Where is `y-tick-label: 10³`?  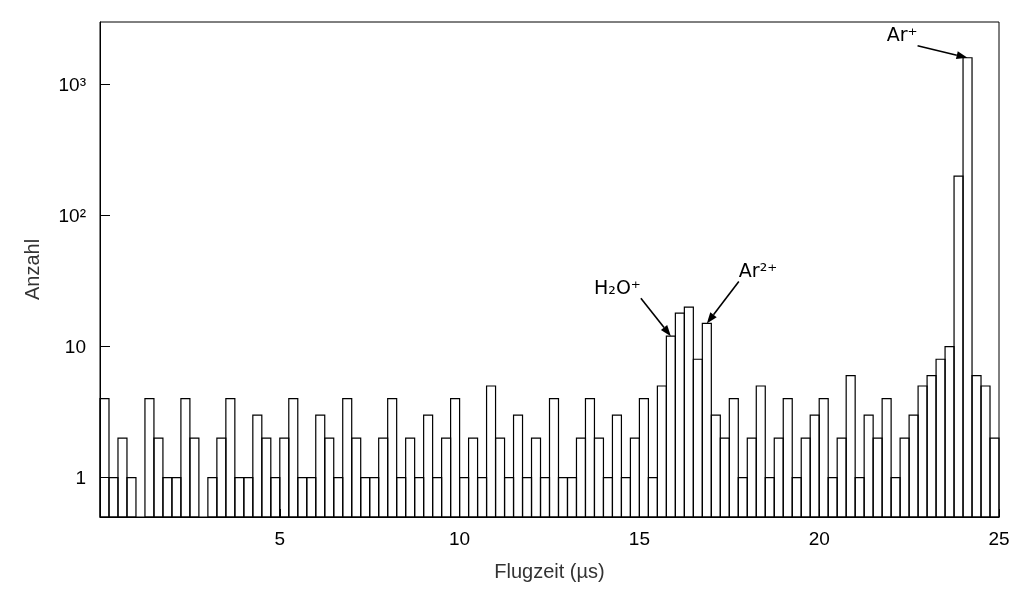
y-tick-label: 10³ is located at coordinates (72, 85).